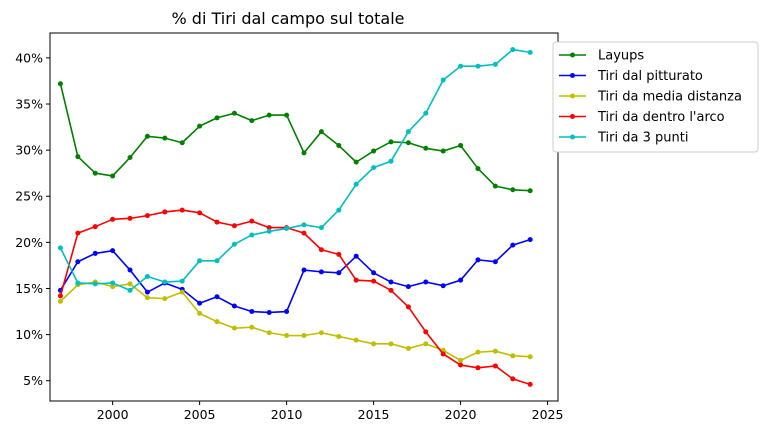  I want to click on y-tick-label: 35%, so click(29, 104).